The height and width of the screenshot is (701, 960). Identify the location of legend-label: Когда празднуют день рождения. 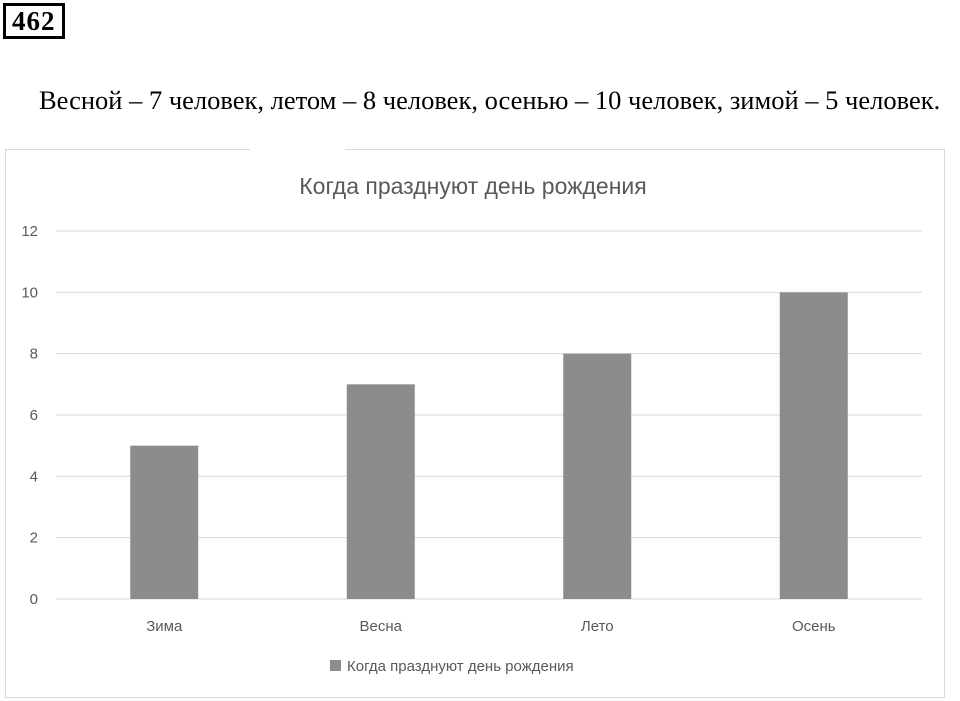
(460, 666).